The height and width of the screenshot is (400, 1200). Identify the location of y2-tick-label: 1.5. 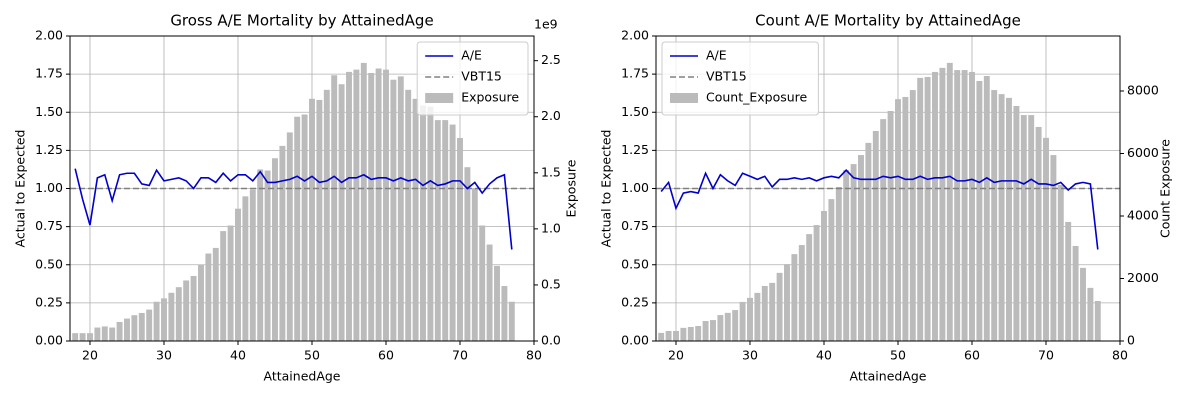
(551, 171).